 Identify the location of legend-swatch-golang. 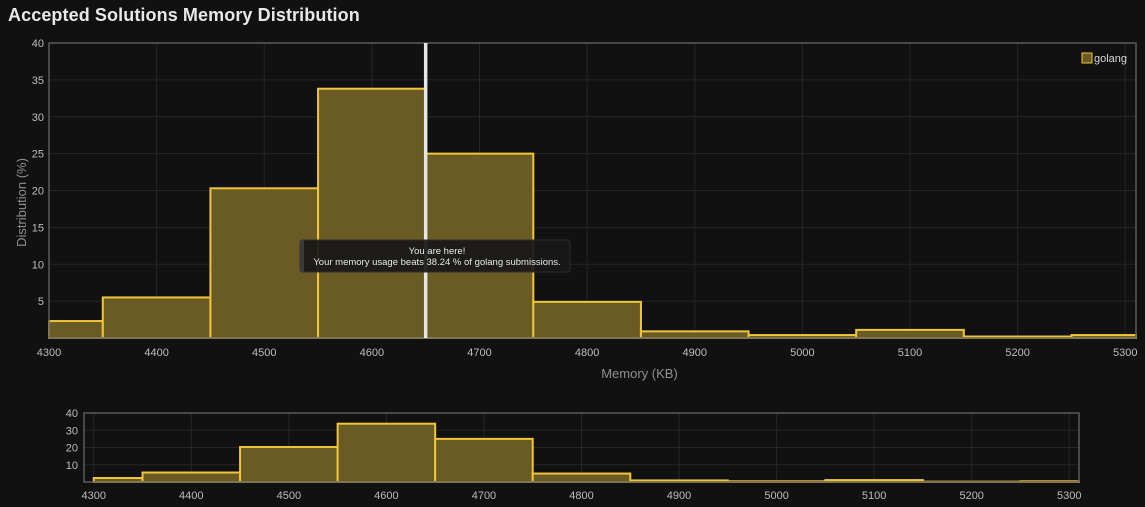
(1087, 58).